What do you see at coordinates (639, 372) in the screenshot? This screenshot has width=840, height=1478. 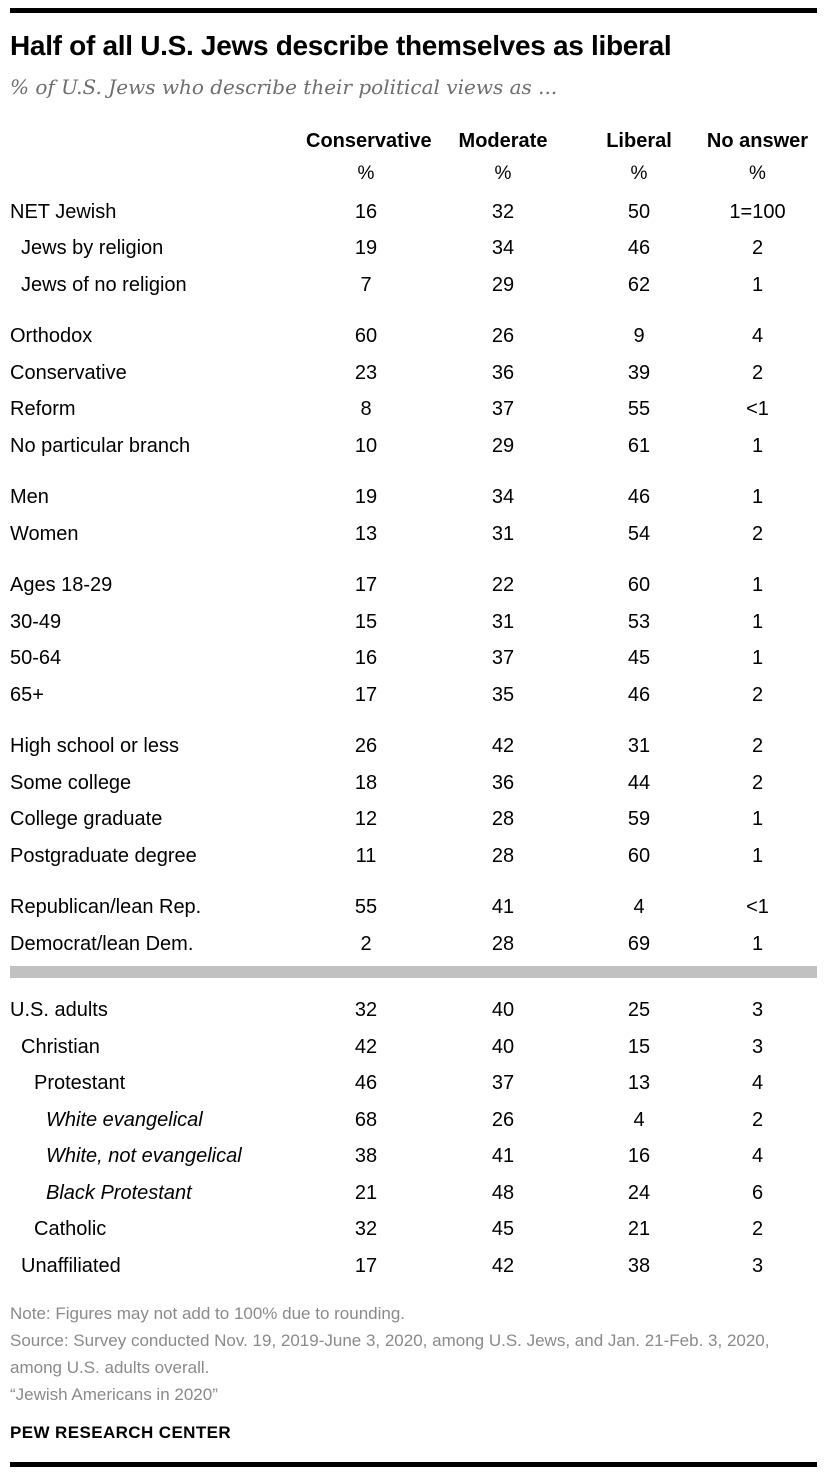 I see `cell-value: 39` at bounding box center [639, 372].